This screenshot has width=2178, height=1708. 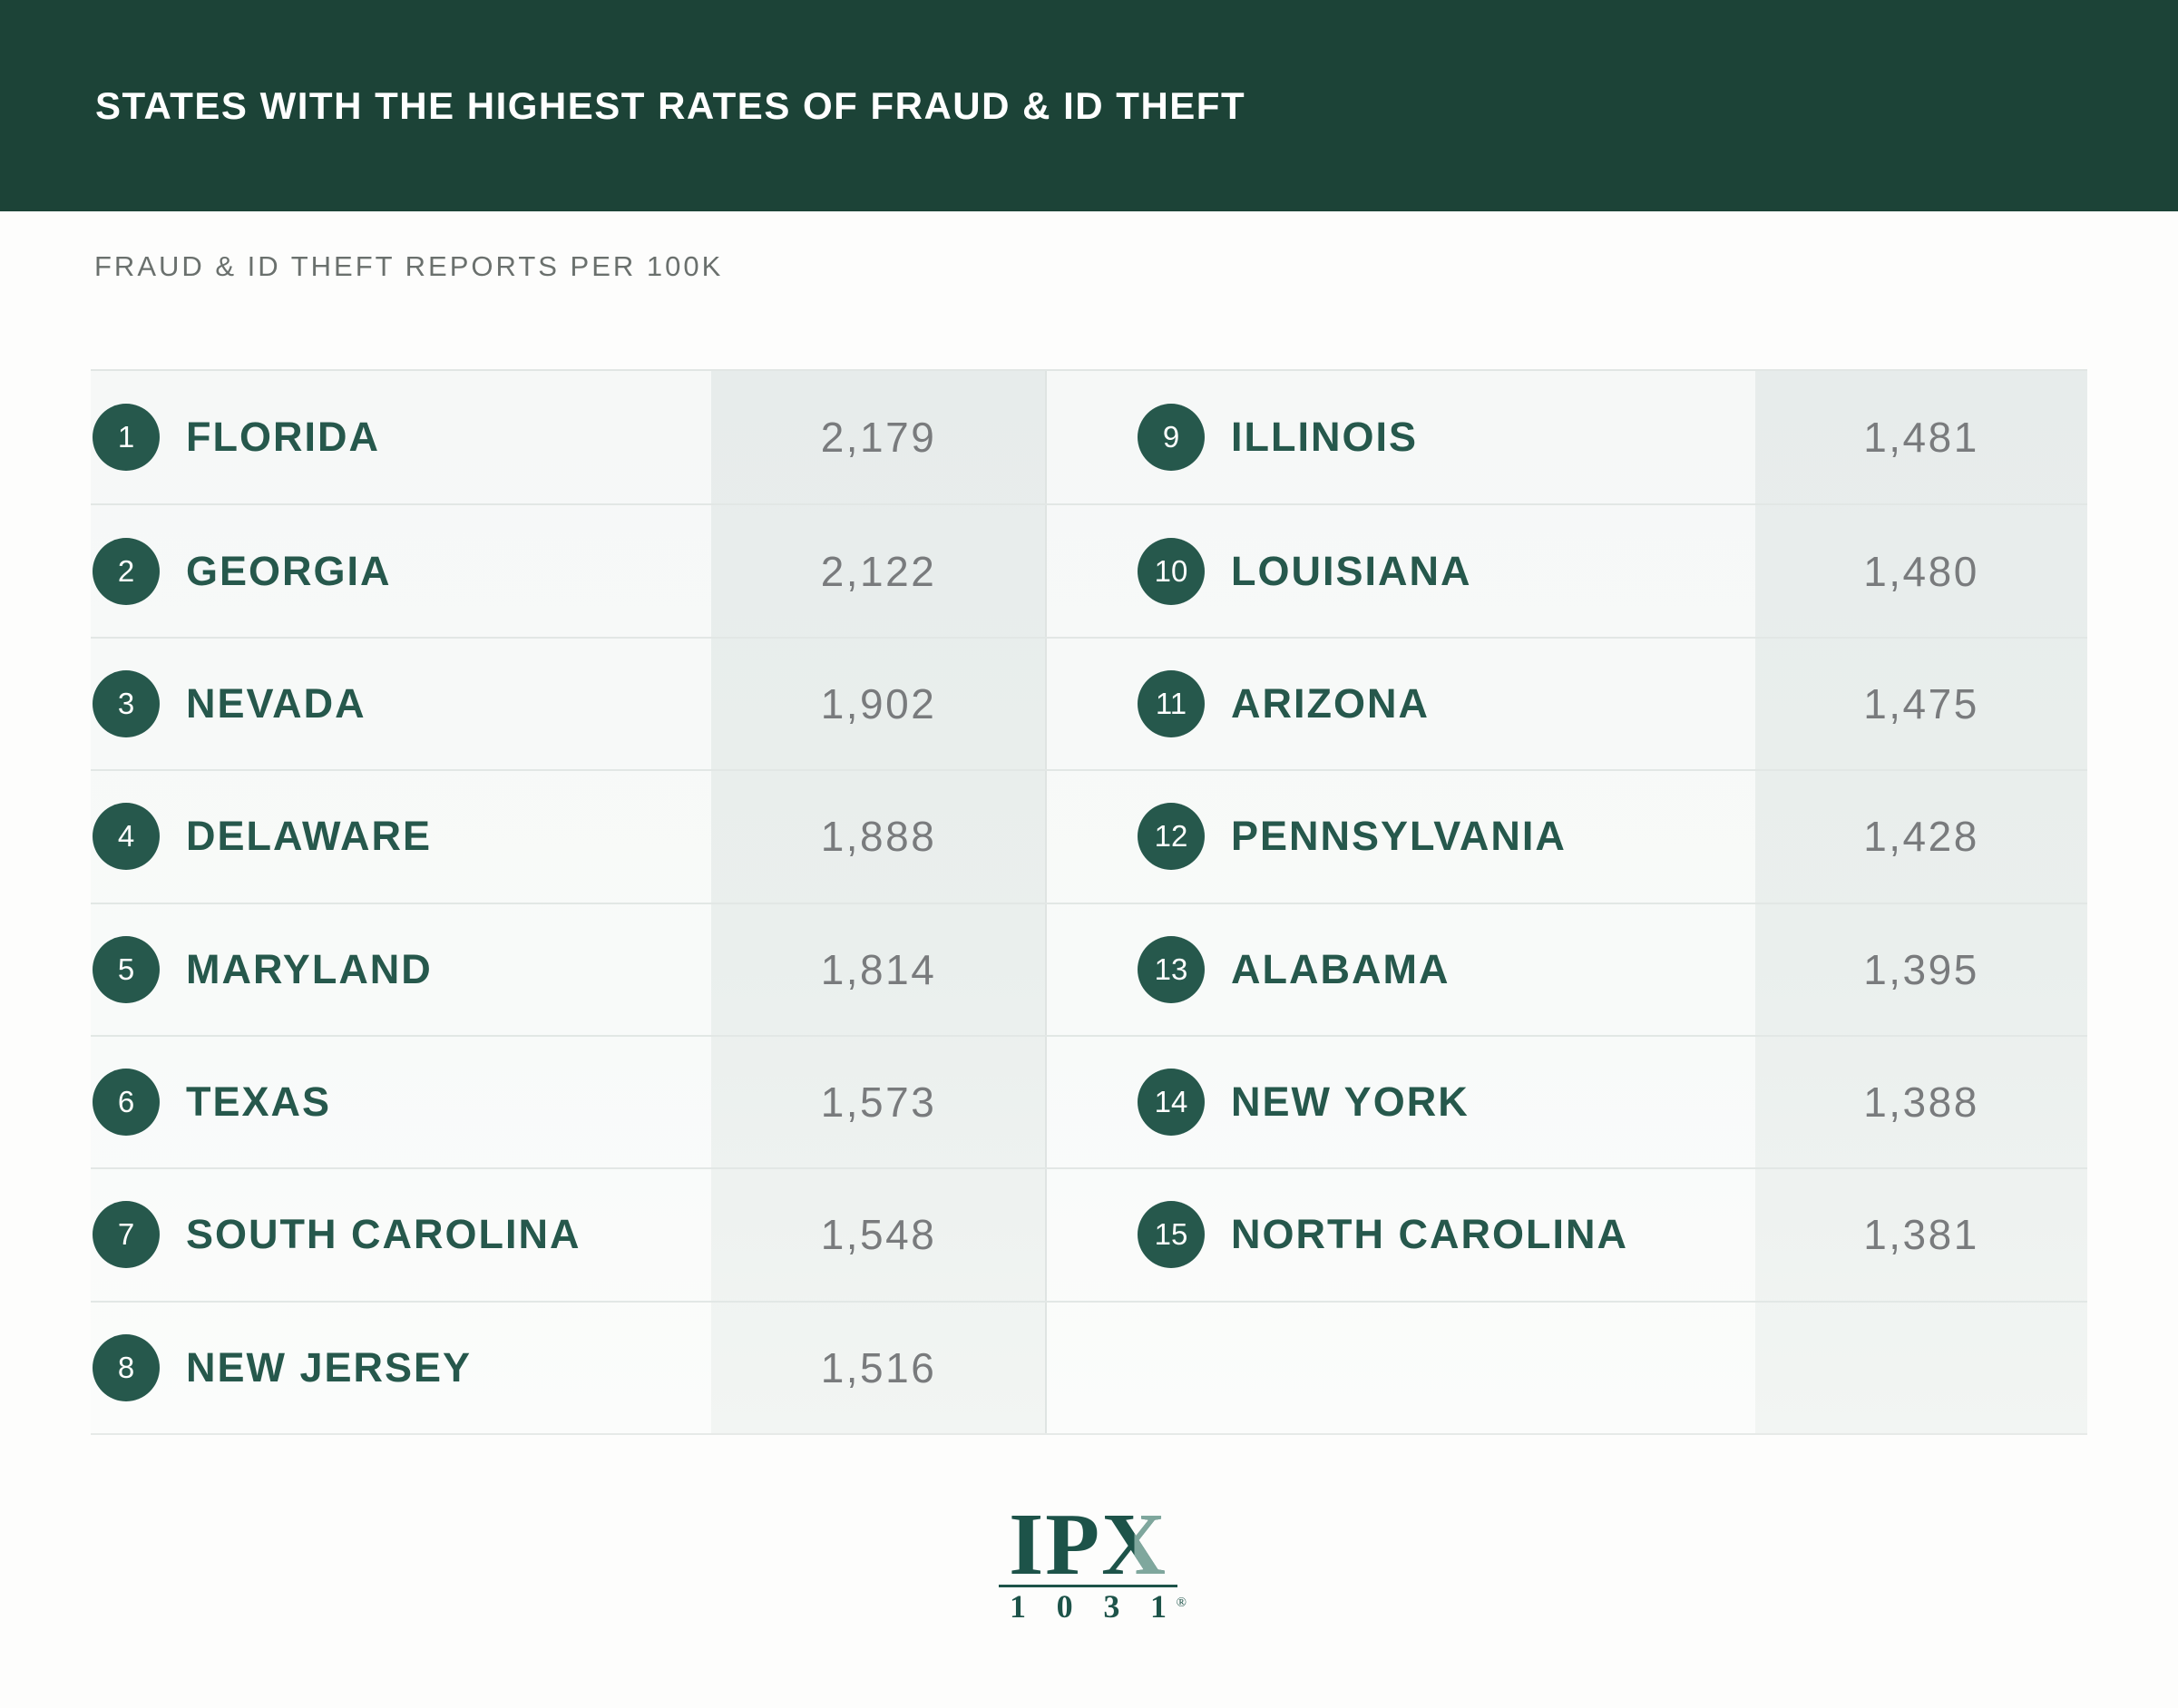 I want to click on table-row: 8 NEW JERSEY 1,516, so click(x=1089, y=1366).